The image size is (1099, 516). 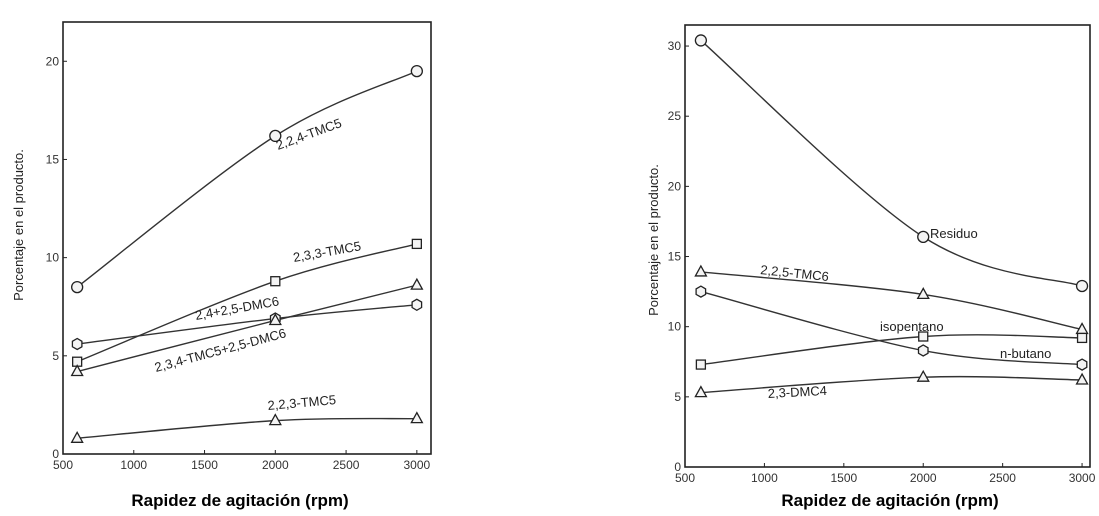 I want to click on x-axis-label-left: Rapidez de agitación (rpm), so click(x=239, y=500).